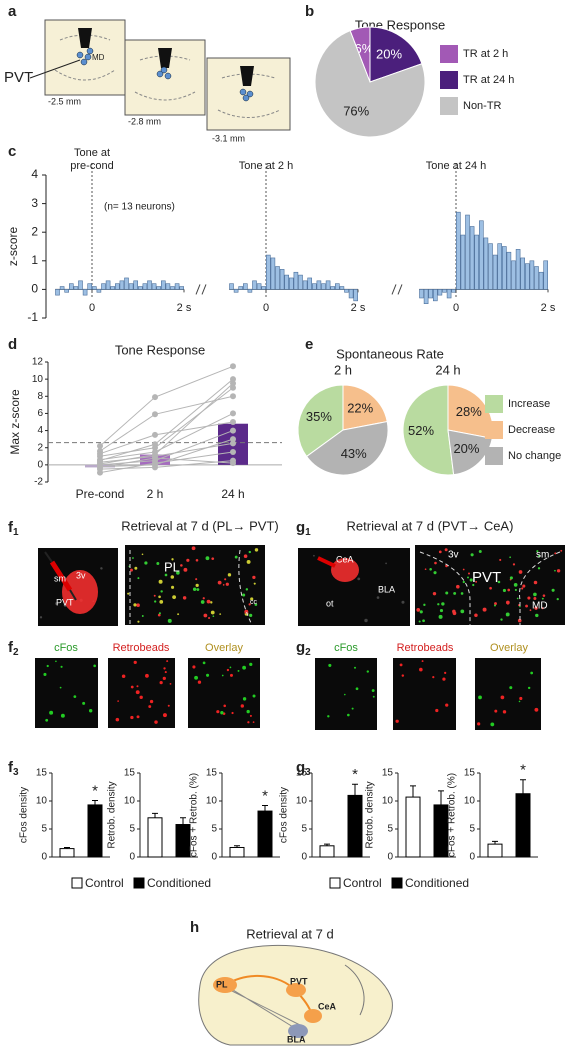  What do you see at coordinates (456, 166) in the screenshot?
I see `segment-label: Tone at 24 h` at bounding box center [456, 166].